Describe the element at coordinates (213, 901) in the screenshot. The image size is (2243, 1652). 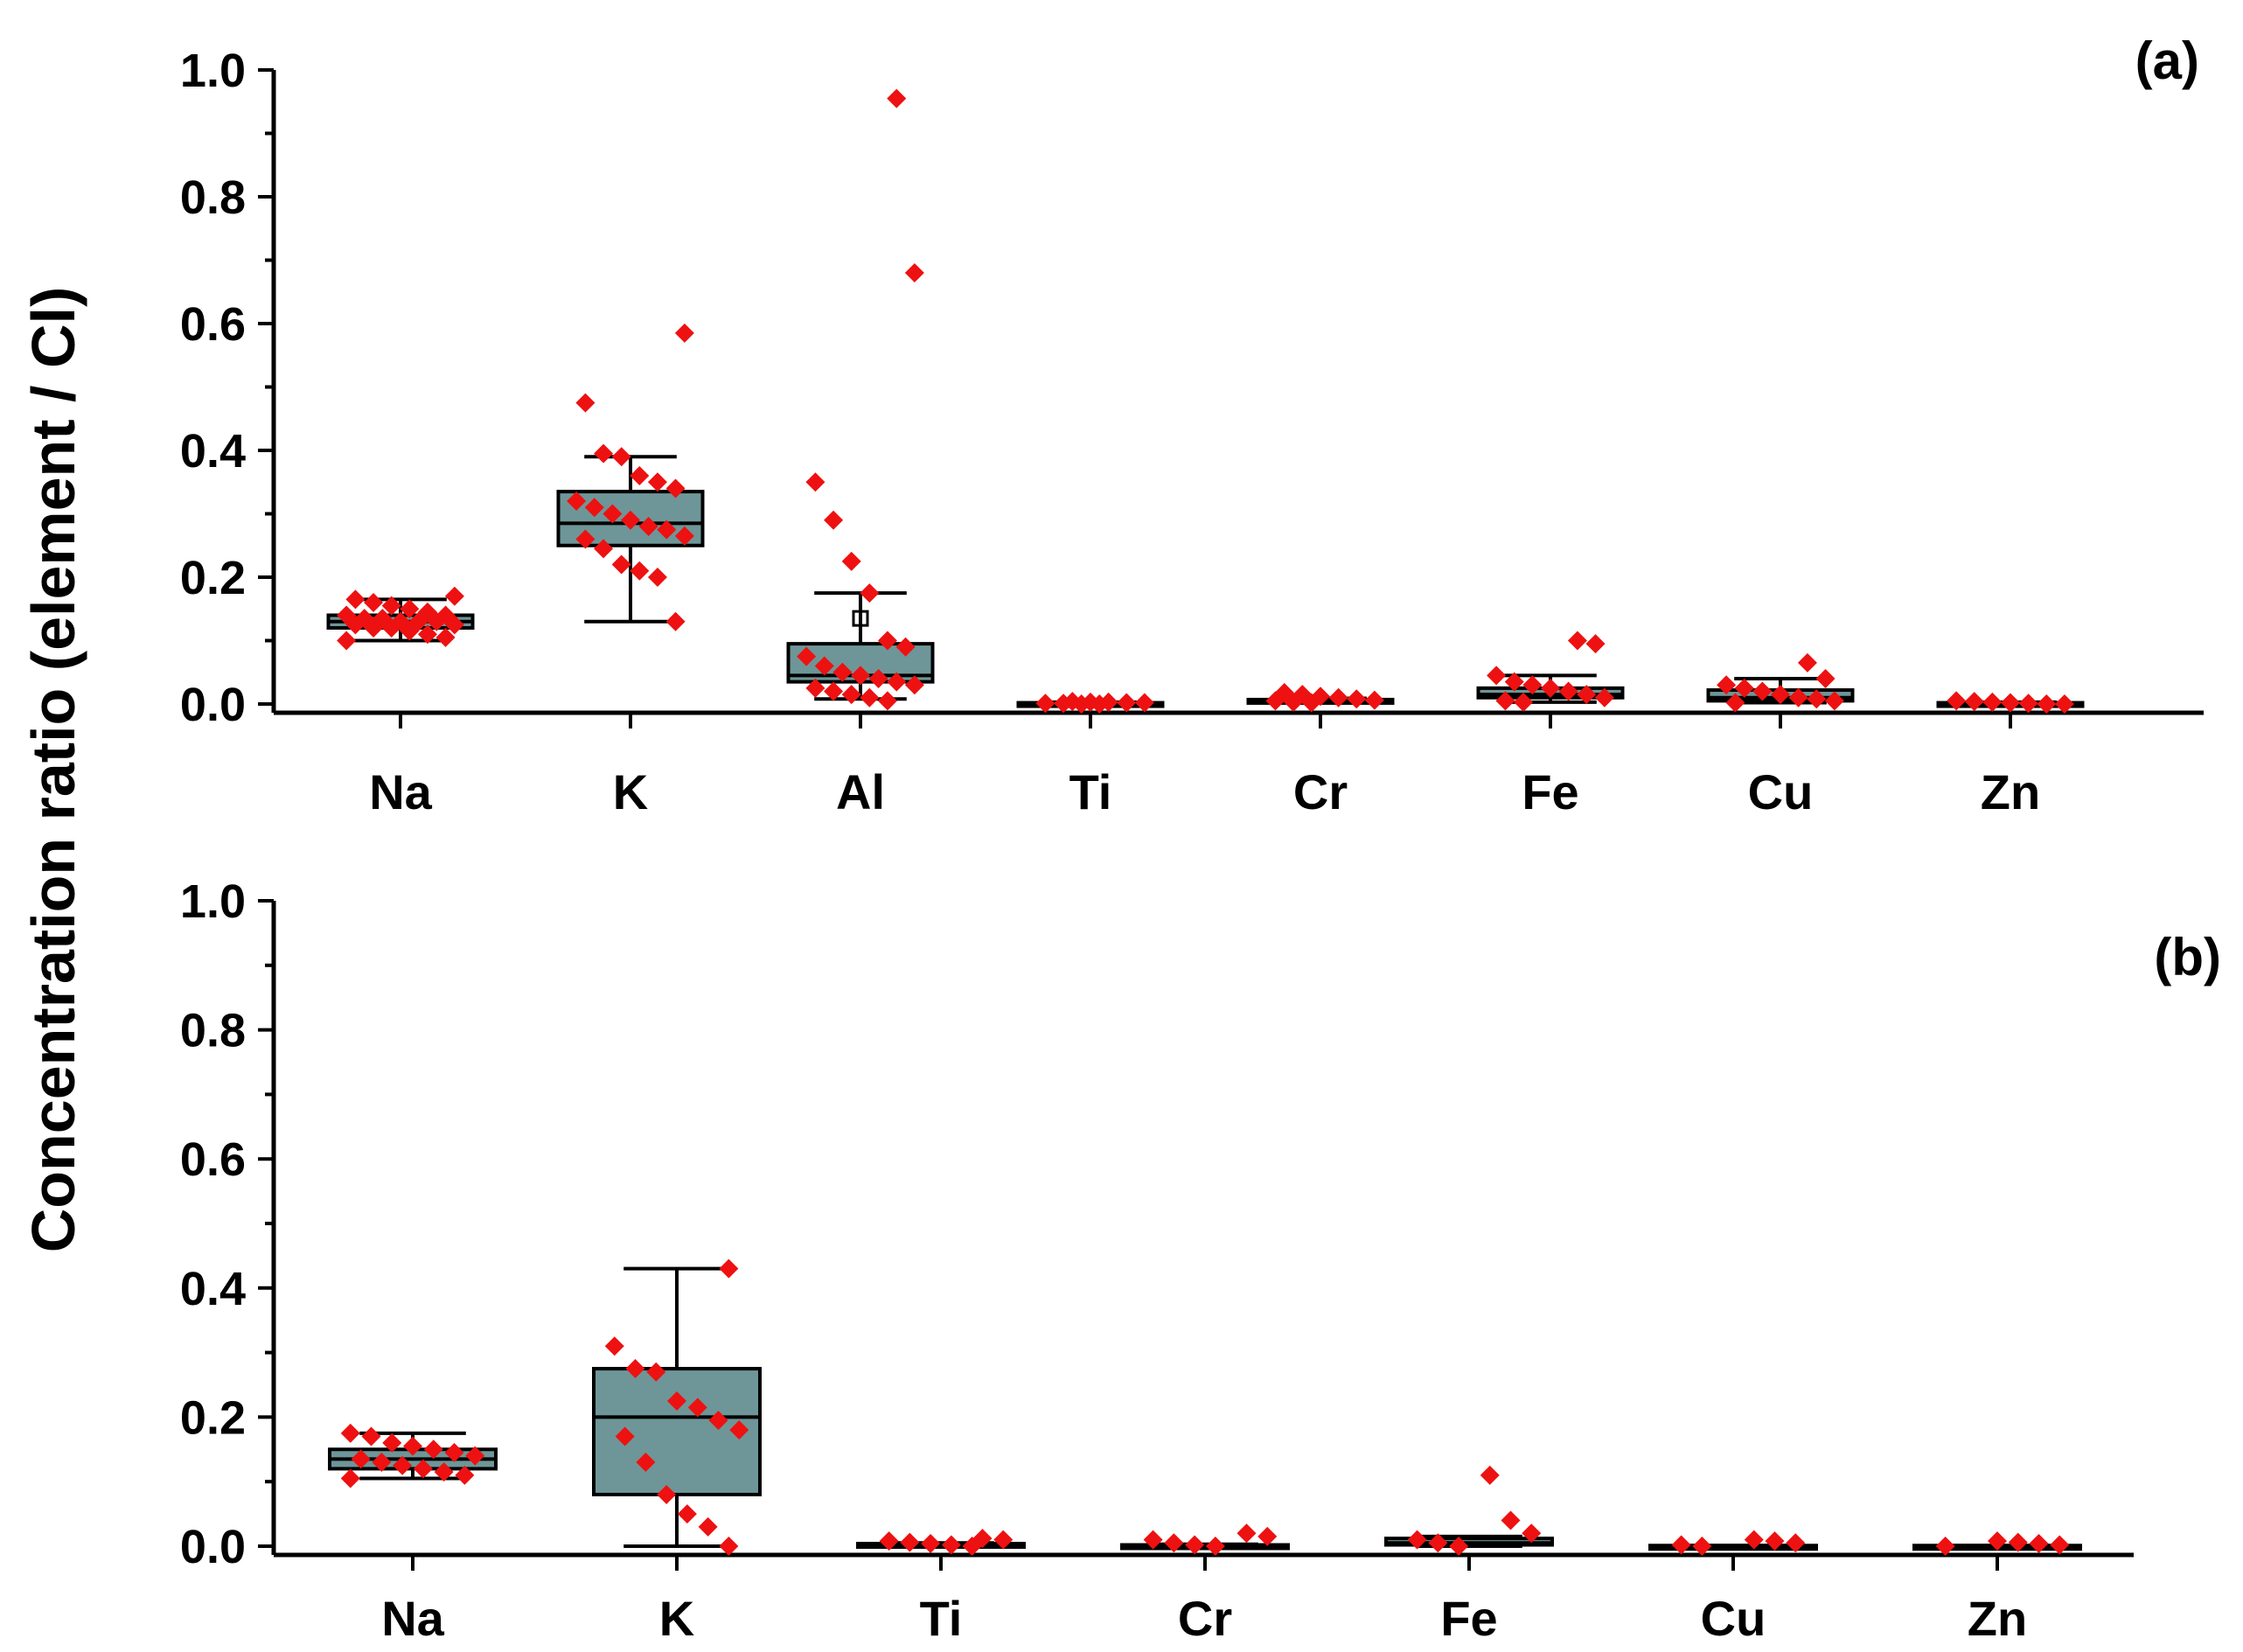
I see `y-tick-label: 1.0` at that location.